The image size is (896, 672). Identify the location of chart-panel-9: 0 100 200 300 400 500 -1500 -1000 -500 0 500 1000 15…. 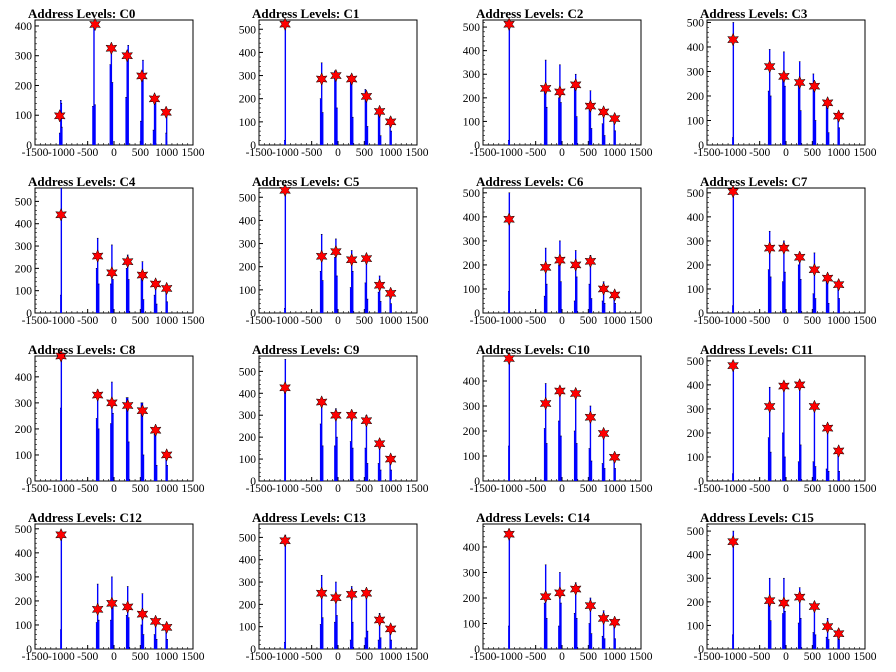
(336, 420).